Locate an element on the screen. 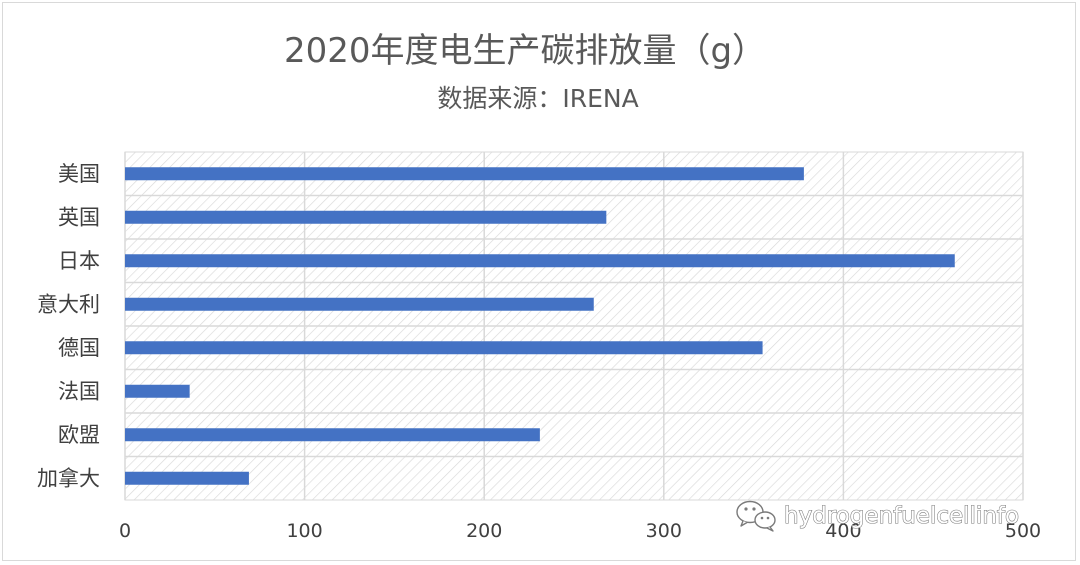 The width and height of the screenshot is (1080, 565). watermark: hydrogenfuelcellinfo is located at coordinates (878, 516).